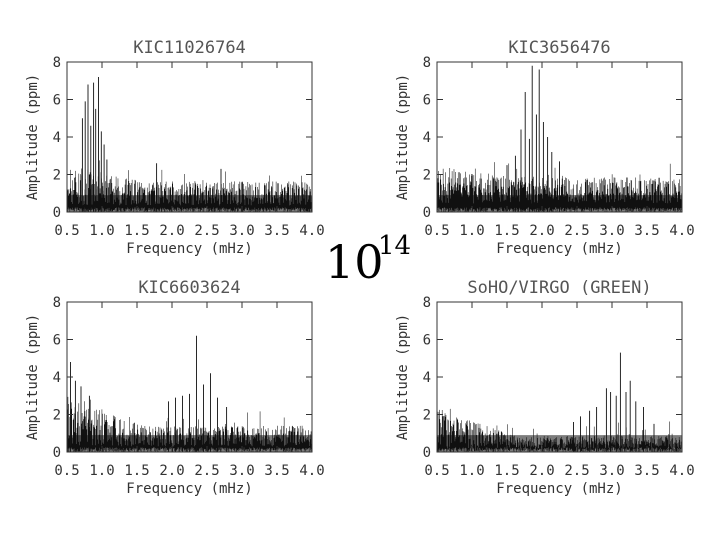 This screenshot has width=720, height=540. What do you see at coordinates (559, 288) in the screenshot?
I see `chart-title: SoHO/VIRGO (GREEN)` at bounding box center [559, 288].